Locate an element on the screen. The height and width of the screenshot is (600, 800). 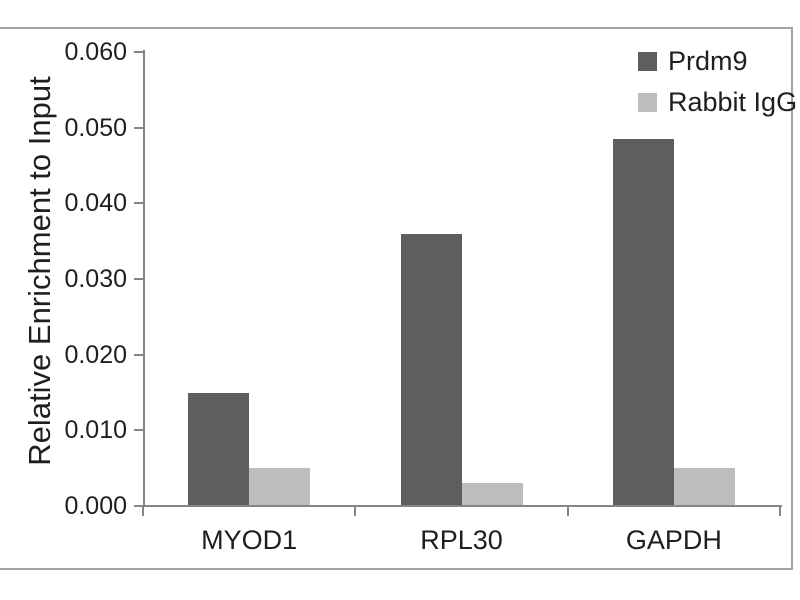
x-category-label-myod1: MYOD1 is located at coordinates (249, 540).